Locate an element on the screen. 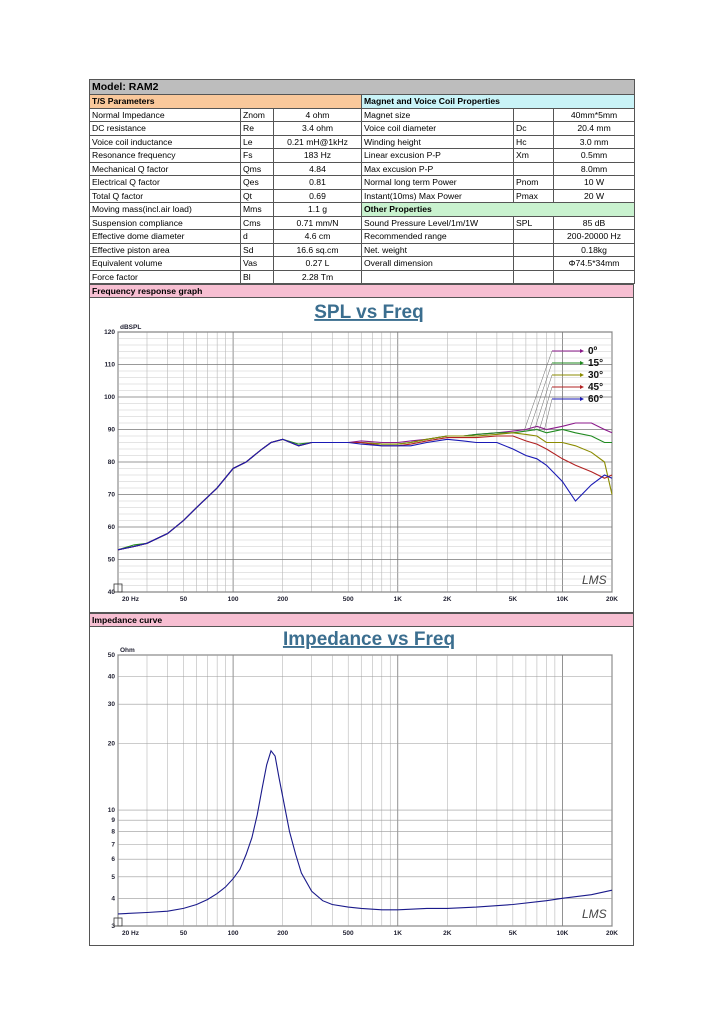  y-tick-label: 3 is located at coordinates (113, 926).